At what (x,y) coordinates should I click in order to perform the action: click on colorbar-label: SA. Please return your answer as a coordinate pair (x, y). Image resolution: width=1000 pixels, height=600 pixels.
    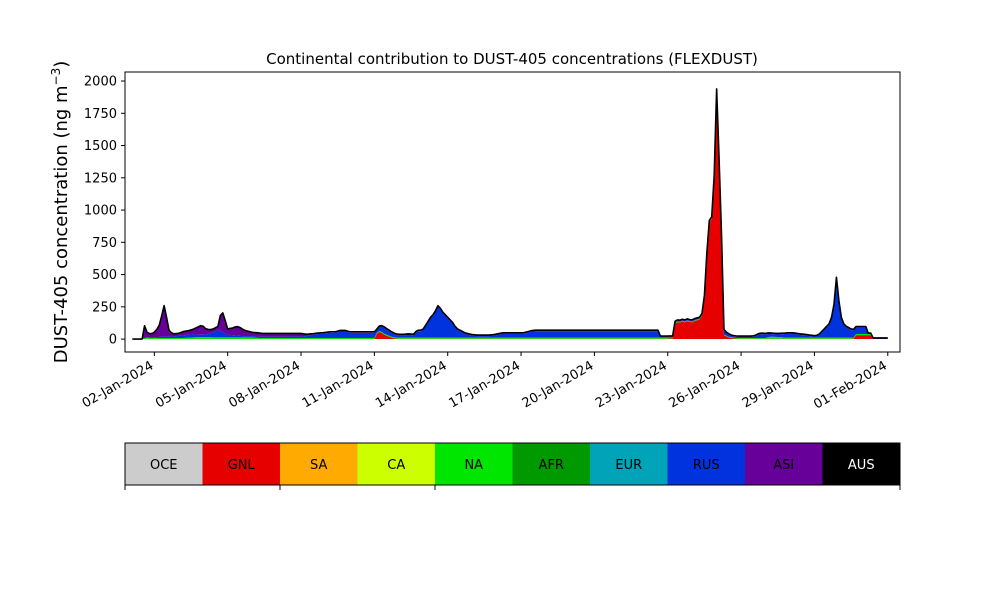
    Looking at the image, I should click on (318, 465).